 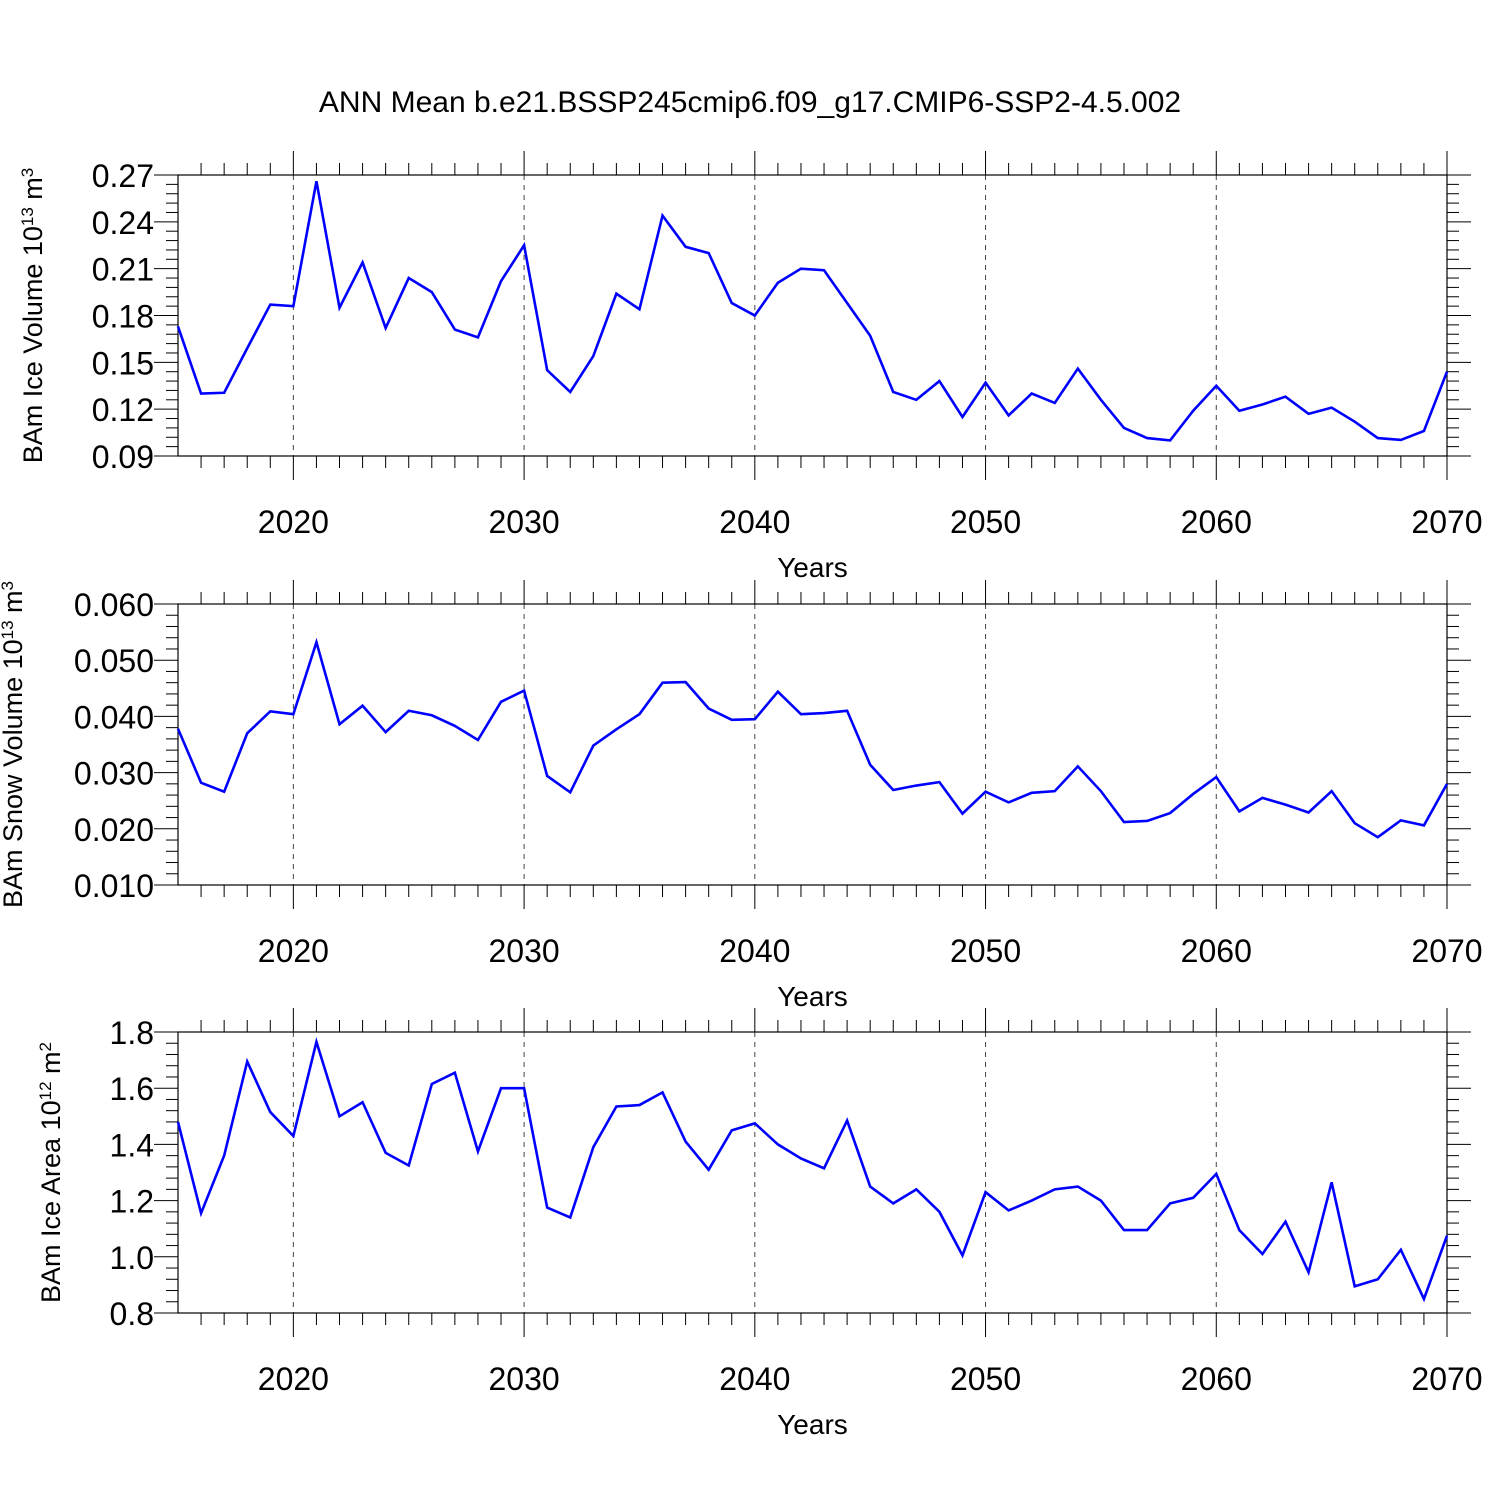 What do you see at coordinates (33, 316) in the screenshot?
I see `y-axis-label: BAm Ice Volume 1013 m3` at bounding box center [33, 316].